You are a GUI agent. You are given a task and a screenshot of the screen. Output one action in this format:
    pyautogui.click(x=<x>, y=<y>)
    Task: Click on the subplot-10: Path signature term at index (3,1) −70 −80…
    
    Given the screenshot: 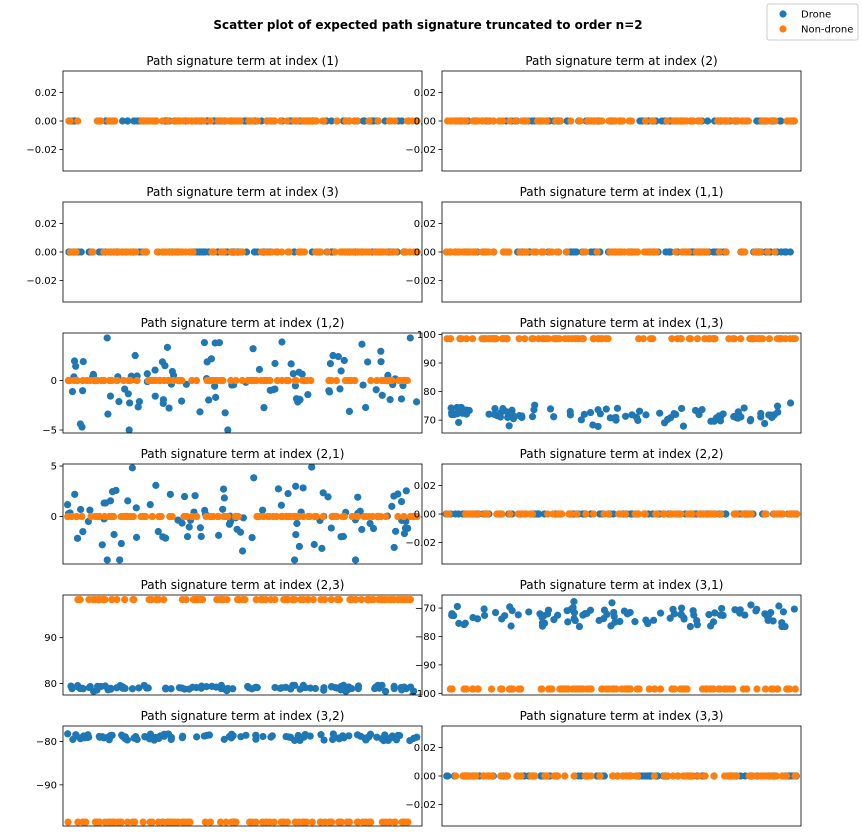 What is the action you would take?
    pyautogui.click(x=605, y=639)
    